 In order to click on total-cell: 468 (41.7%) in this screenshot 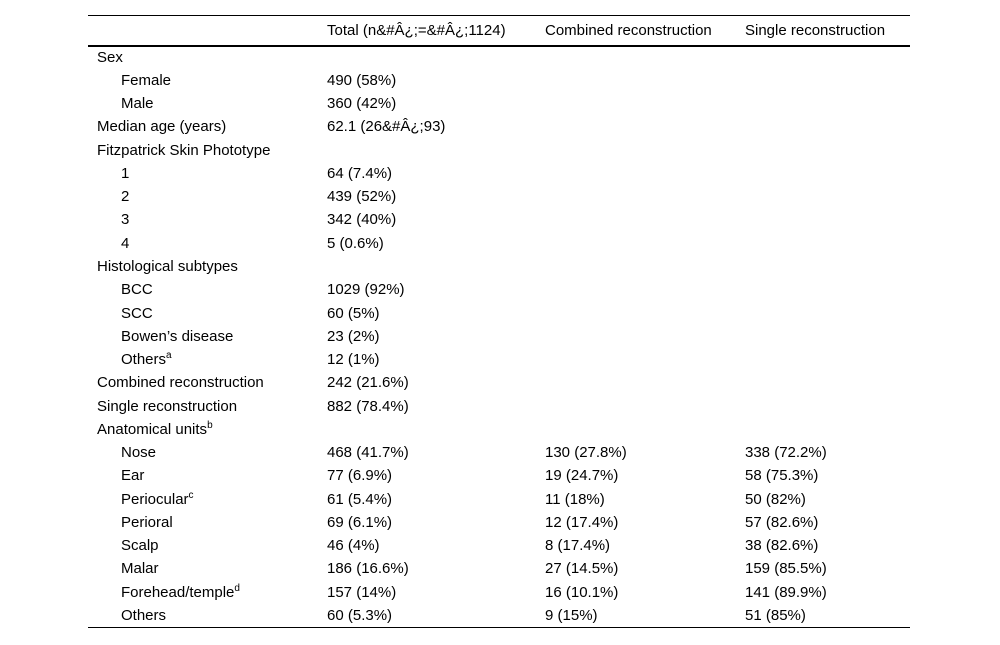, I will do `click(368, 453)`.